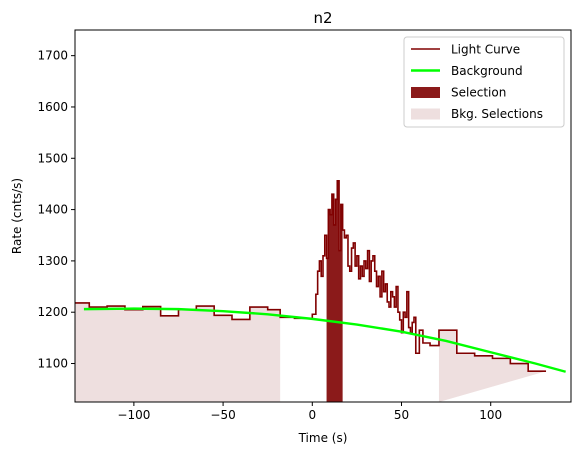 Image resolution: width=584 pixels, height=455 pixels. I want to click on x-tick-label: 0, so click(312, 415).